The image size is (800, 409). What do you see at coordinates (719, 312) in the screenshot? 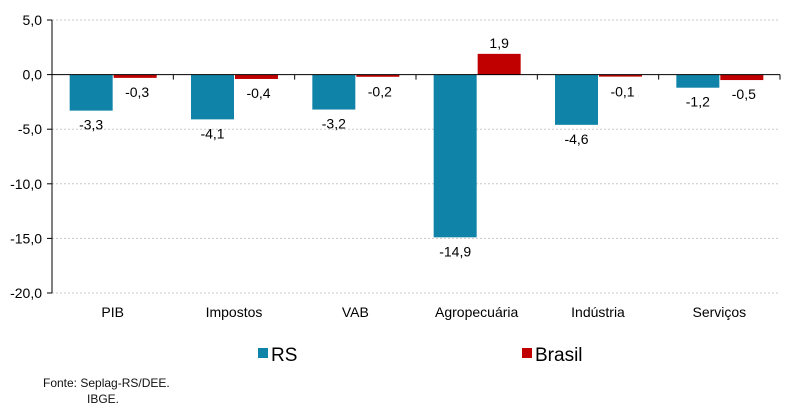
I see `x-tick-label: Serviços` at bounding box center [719, 312].